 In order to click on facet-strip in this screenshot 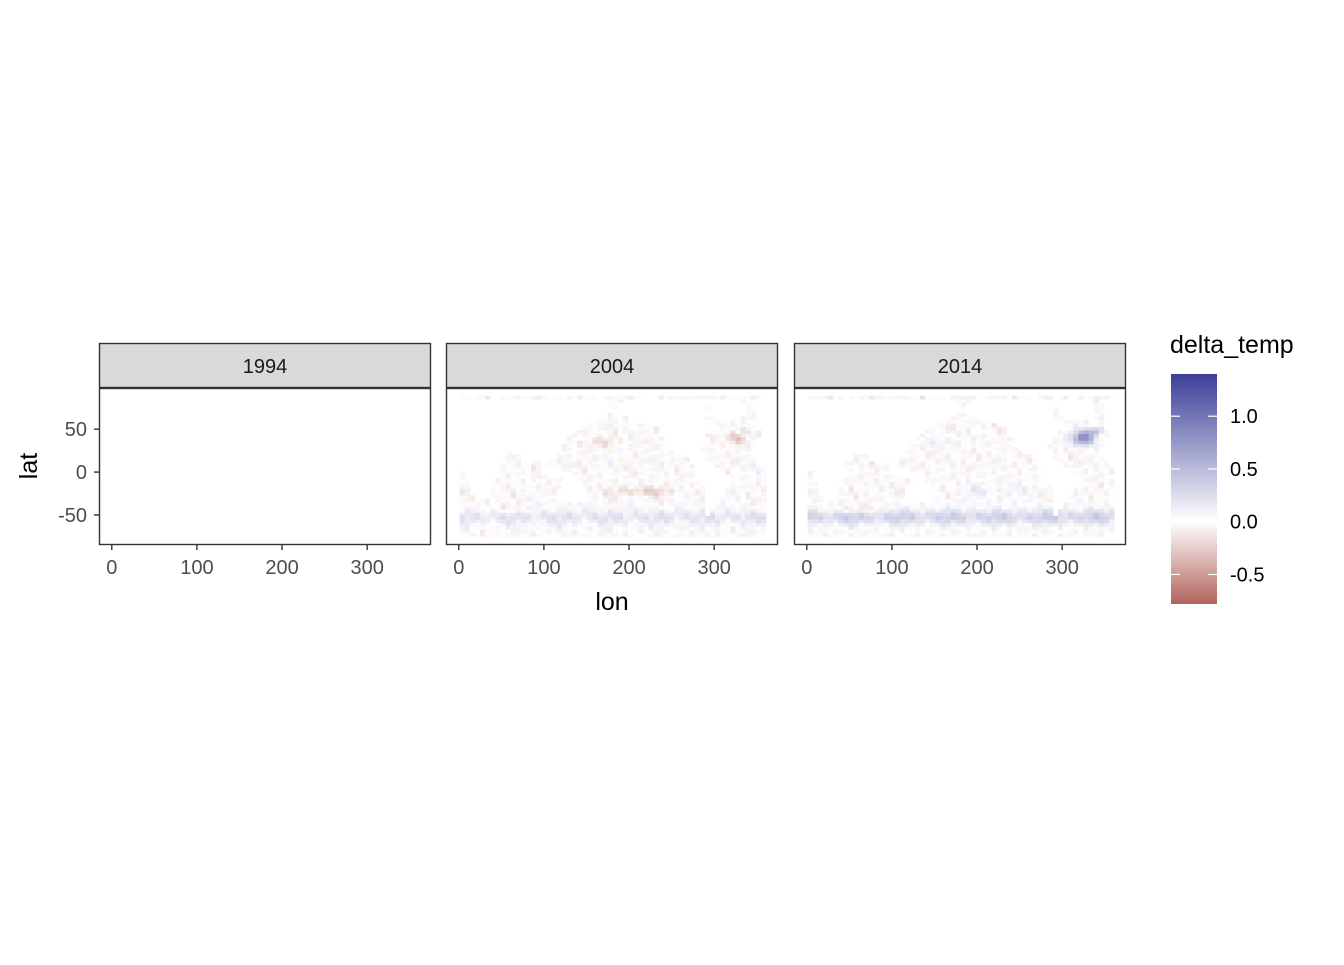, I will do `click(265, 365)`.